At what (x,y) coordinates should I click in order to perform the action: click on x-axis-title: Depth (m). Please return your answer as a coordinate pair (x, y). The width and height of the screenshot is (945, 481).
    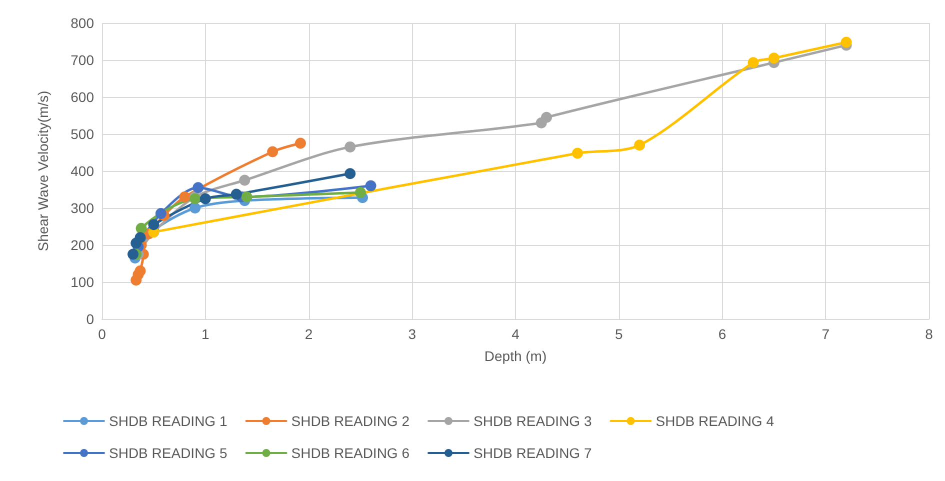
    Looking at the image, I should click on (515, 356).